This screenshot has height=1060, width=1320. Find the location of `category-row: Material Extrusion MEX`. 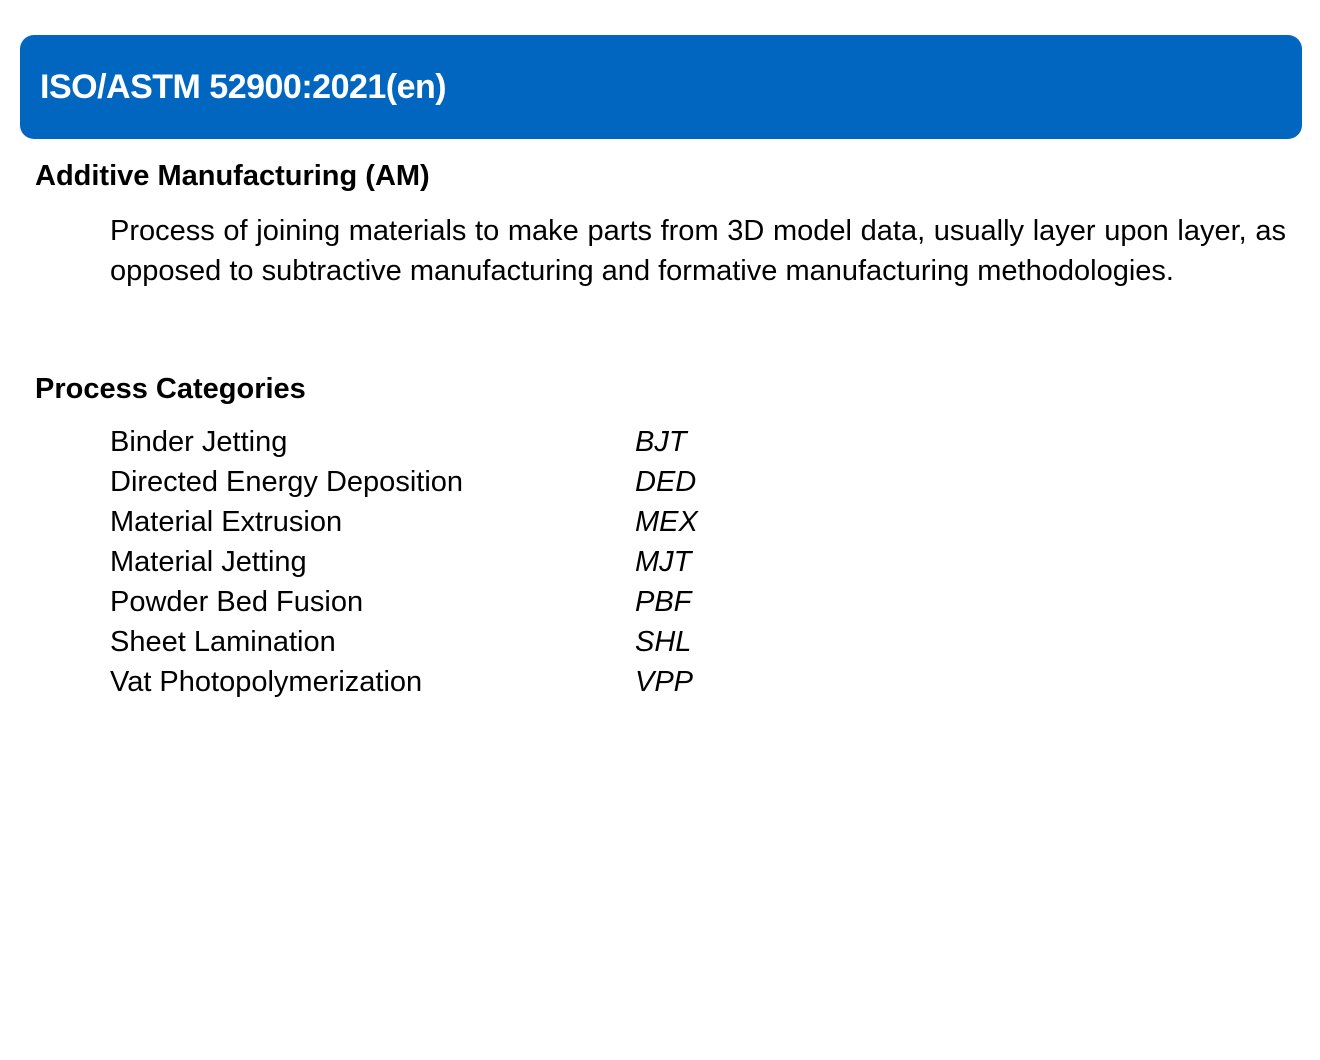

category-row: Material Extrusion MEX is located at coordinates (460, 522).